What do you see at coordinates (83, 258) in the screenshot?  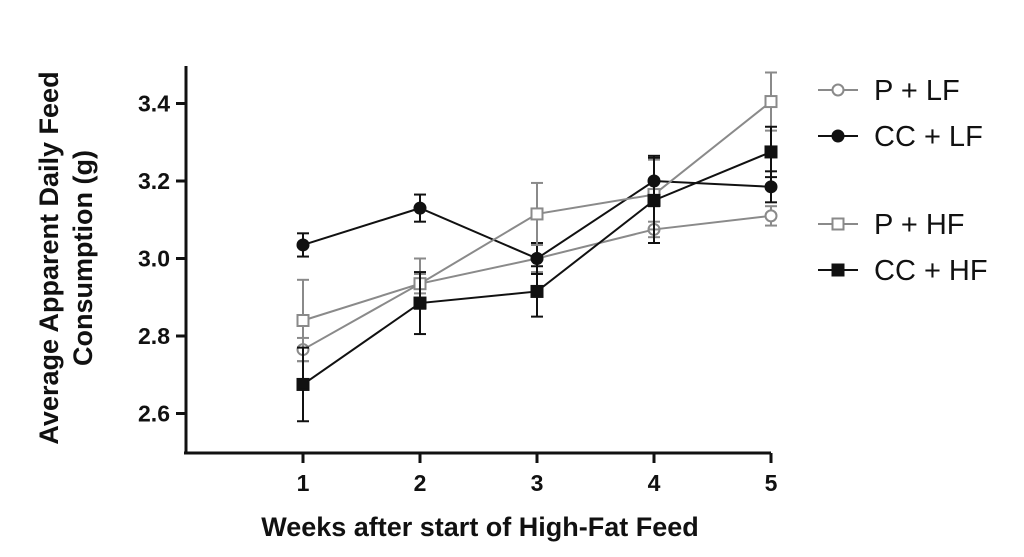 I see `y-axis-title-line-2: Consumption (g)` at bounding box center [83, 258].